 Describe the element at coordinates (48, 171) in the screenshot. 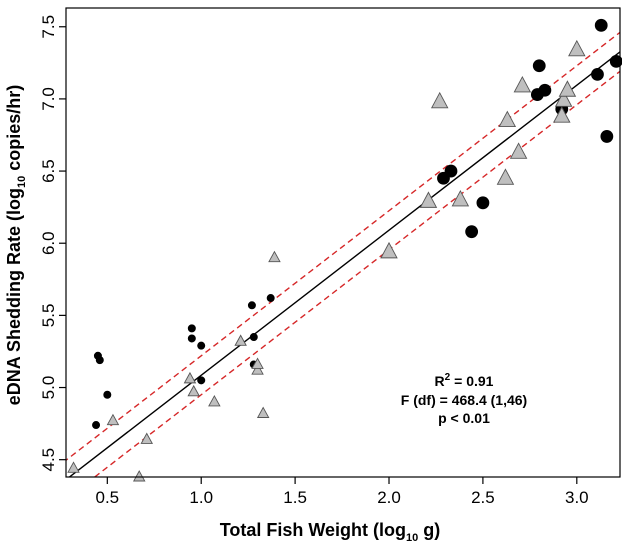

I see `y-tick-label: 6.5` at that location.